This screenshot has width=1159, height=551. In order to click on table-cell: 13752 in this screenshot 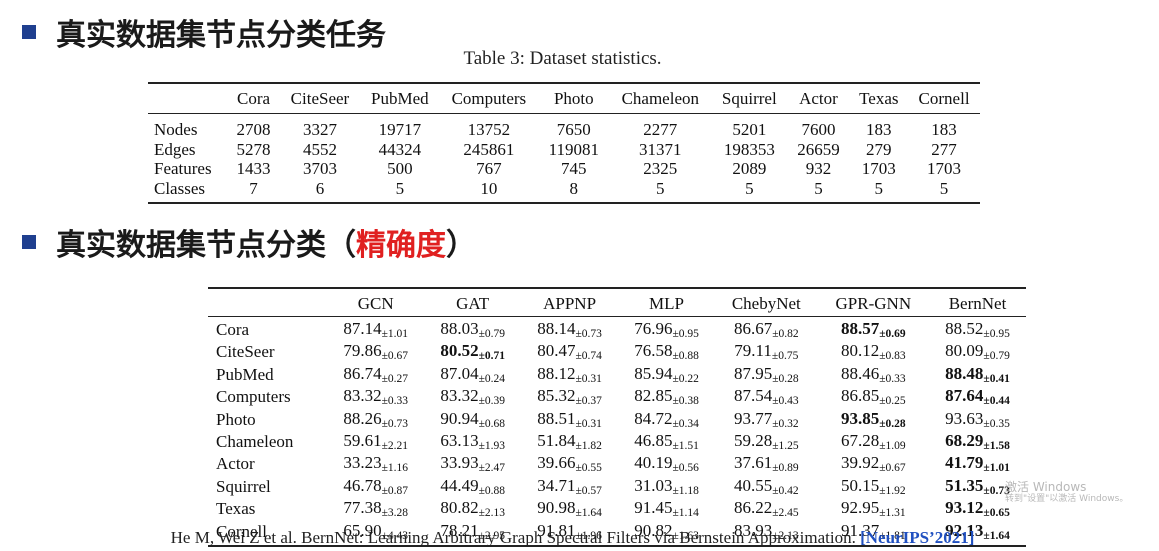, I will do `click(489, 129)`.